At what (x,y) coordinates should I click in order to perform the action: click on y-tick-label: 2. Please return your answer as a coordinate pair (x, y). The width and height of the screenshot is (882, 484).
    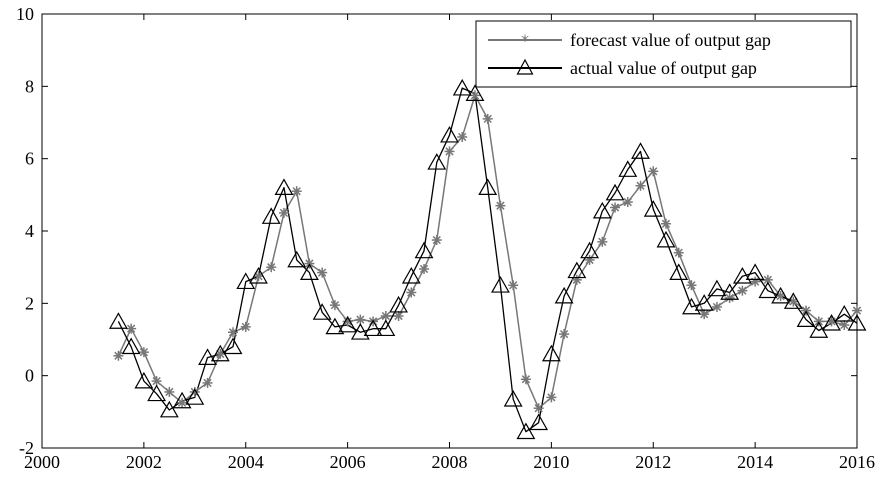
    Looking at the image, I should click on (29, 303).